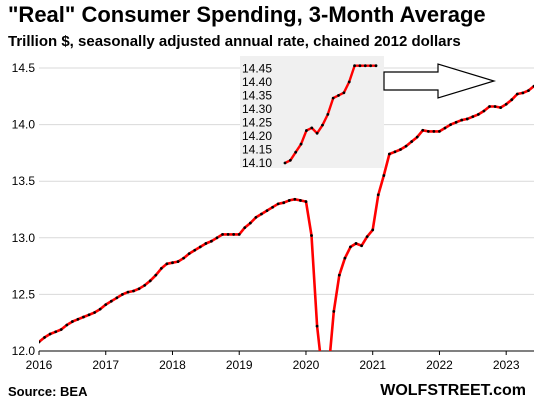  I want to click on y-tick-label: 12.0, so click(24, 351).